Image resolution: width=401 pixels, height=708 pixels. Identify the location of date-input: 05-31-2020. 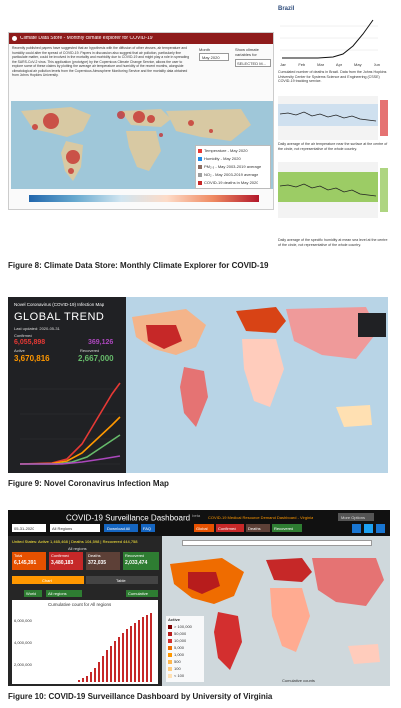
(29, 528).